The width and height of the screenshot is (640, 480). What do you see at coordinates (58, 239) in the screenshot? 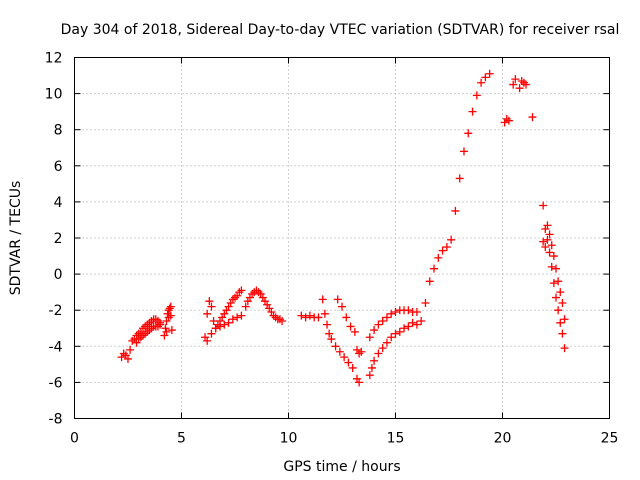
I see `y-tick-label: 2` at bounding box center [58, 239].